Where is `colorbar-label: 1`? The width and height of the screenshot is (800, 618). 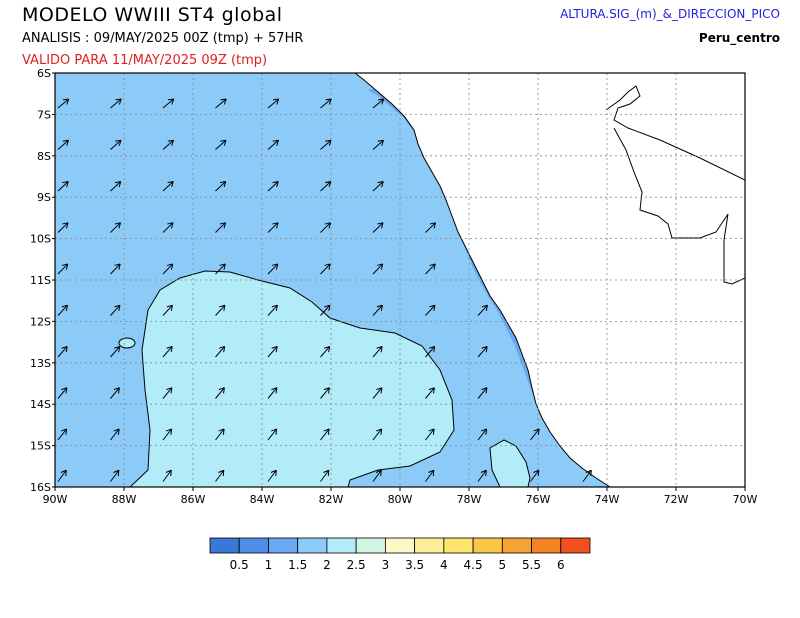
colorbar-label: 1 is located at coordinates (269, 565).